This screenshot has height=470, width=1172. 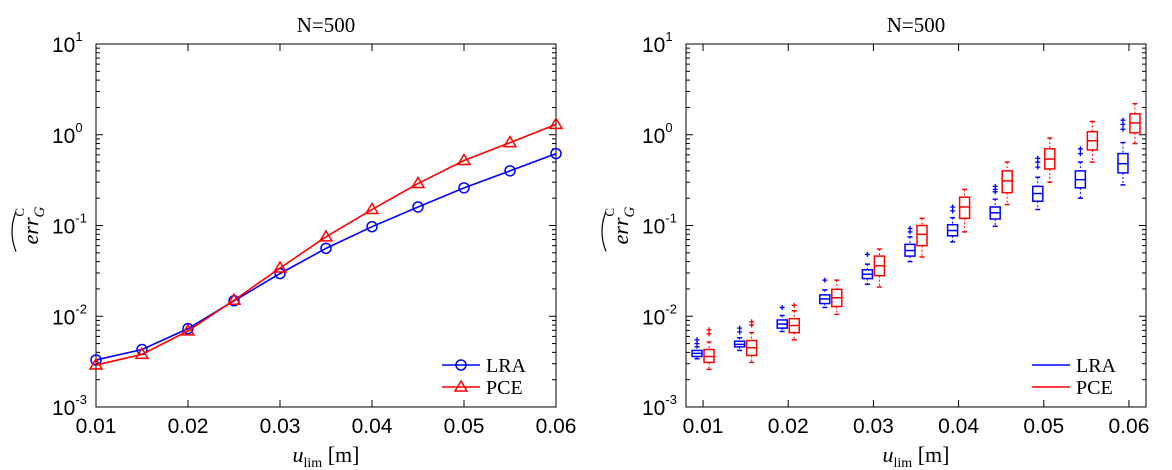 I want to click on svg-text: errGC, so click(x=620, y=225).